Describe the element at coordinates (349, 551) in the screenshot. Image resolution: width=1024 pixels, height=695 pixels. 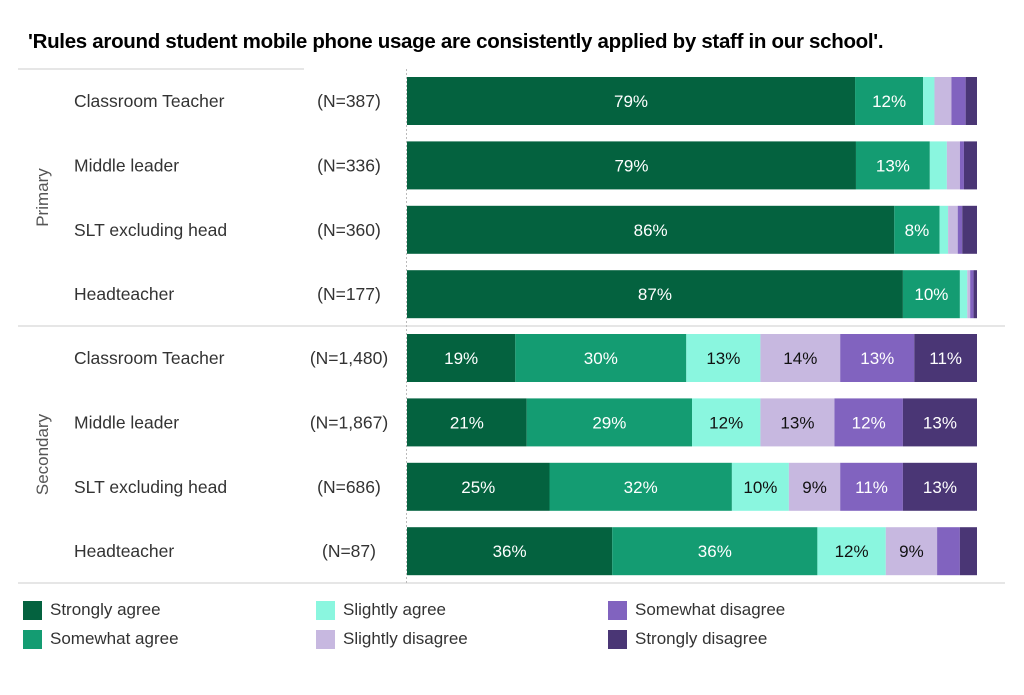
I see `sample-size-label: (N=87)` at that location.